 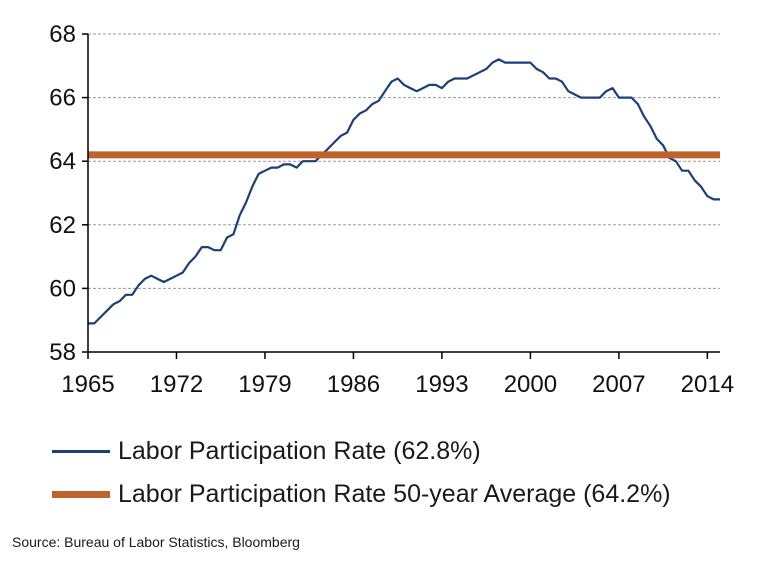 What do you see at coordinates (530, 384) in the screenshot?
I see `x-tick-label-2000: 2000` at bounding box center [530, 384].